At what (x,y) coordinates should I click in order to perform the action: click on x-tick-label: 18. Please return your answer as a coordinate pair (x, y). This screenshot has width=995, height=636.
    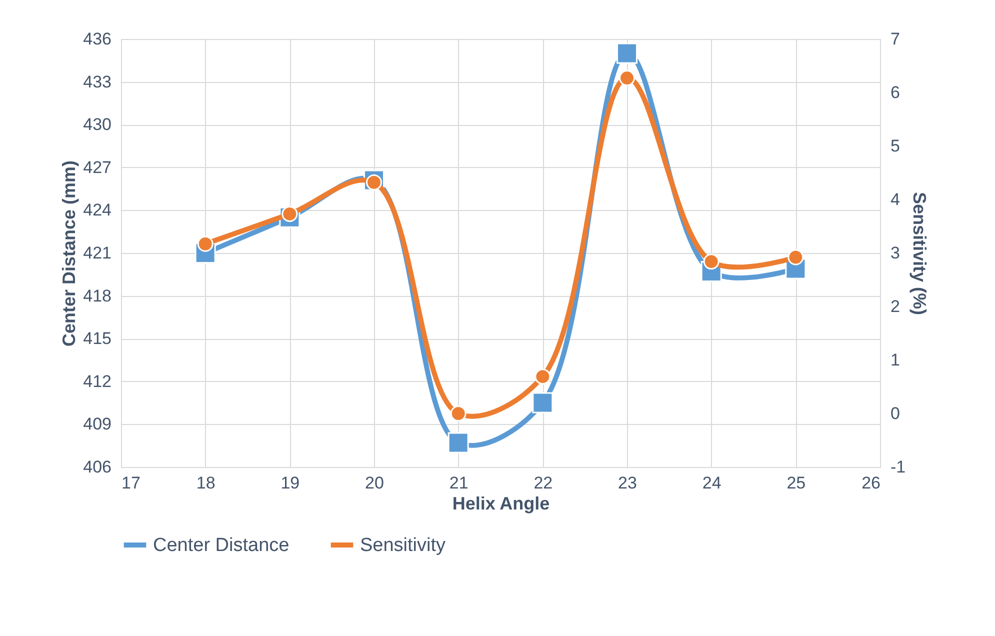
    Looking at the image, I should click on (206, 483).